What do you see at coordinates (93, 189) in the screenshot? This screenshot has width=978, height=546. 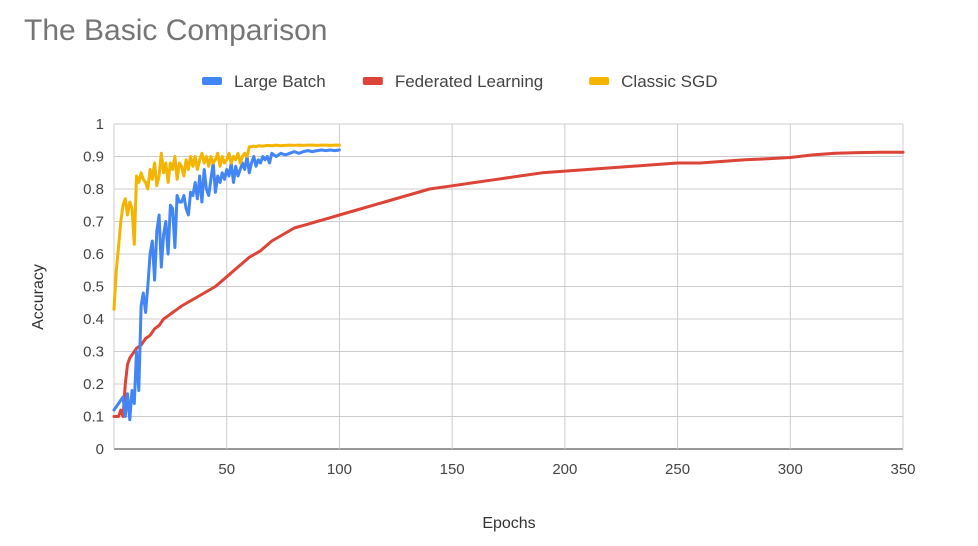 I see `y-tick-label: 0.8` at bounding box center [93, 189].